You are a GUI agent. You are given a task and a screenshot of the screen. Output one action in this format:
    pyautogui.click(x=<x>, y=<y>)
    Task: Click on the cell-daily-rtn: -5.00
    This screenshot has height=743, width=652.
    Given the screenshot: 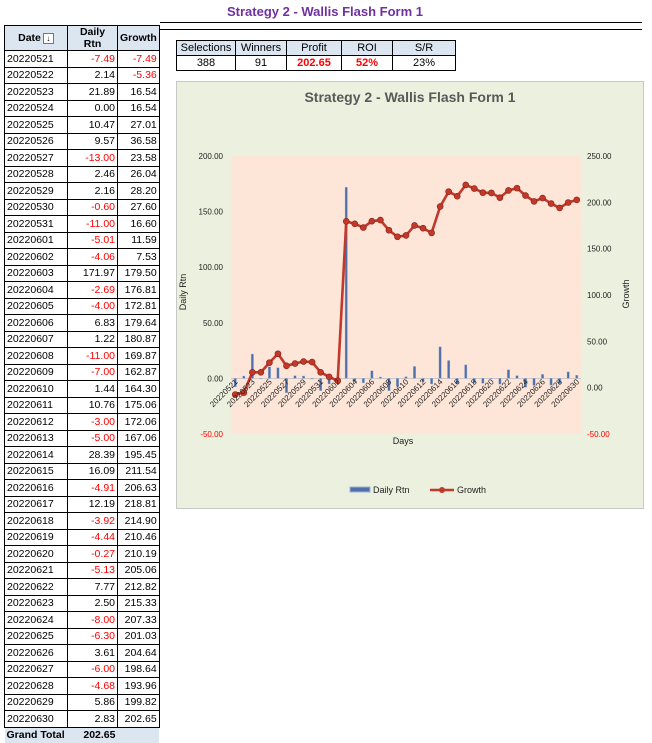 What is the action you would take?
    pyautogui.click(x=92, y=438)
    